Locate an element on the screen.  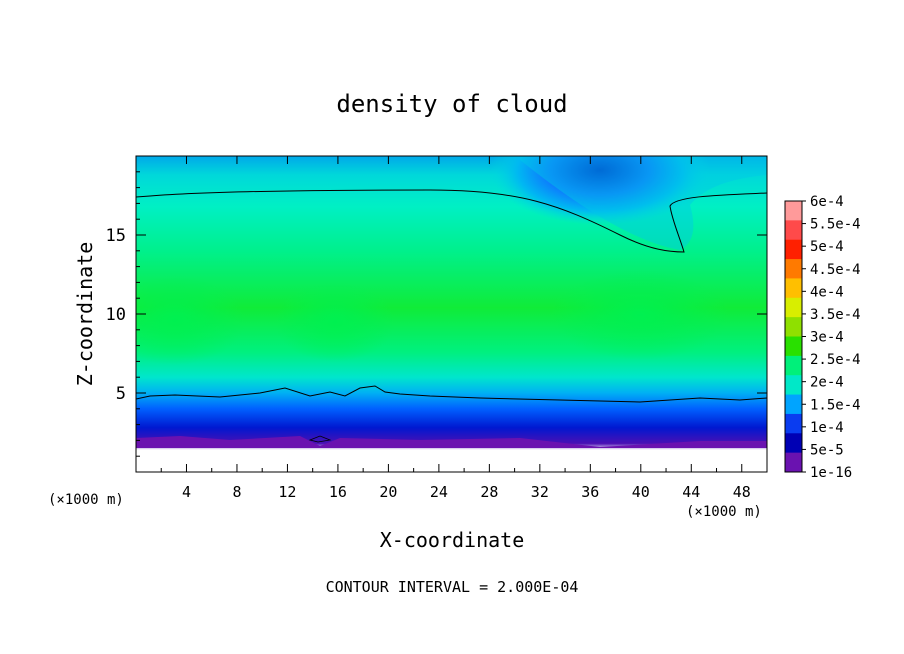
y-axis-label: Z-coordinate is located at coordinates (85, 314).